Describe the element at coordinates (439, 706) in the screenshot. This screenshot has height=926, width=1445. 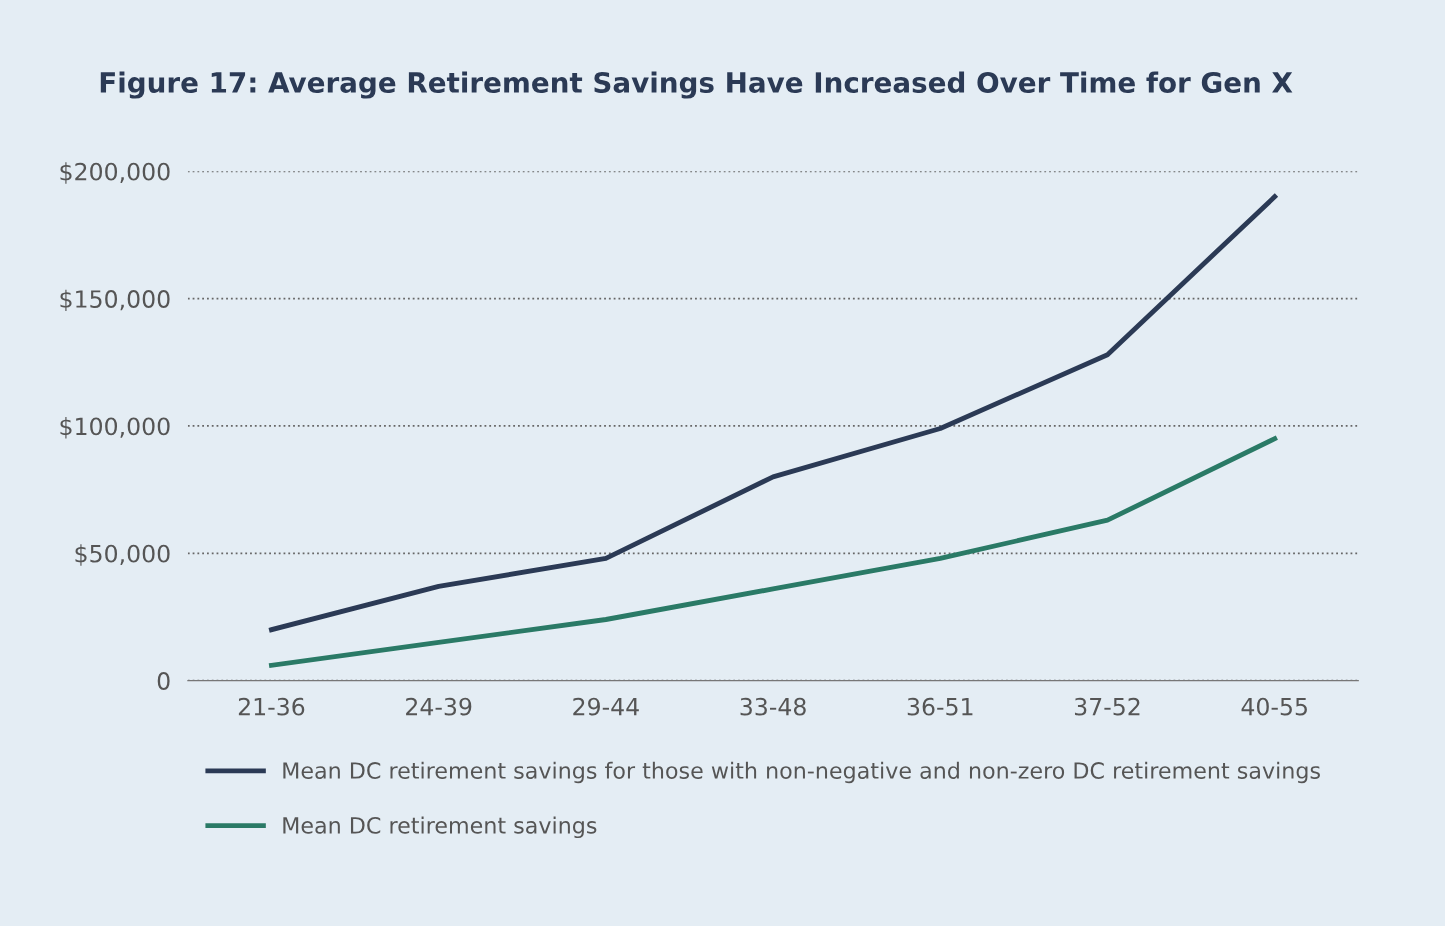
I see `x-tick-label: 24-39` at that location.